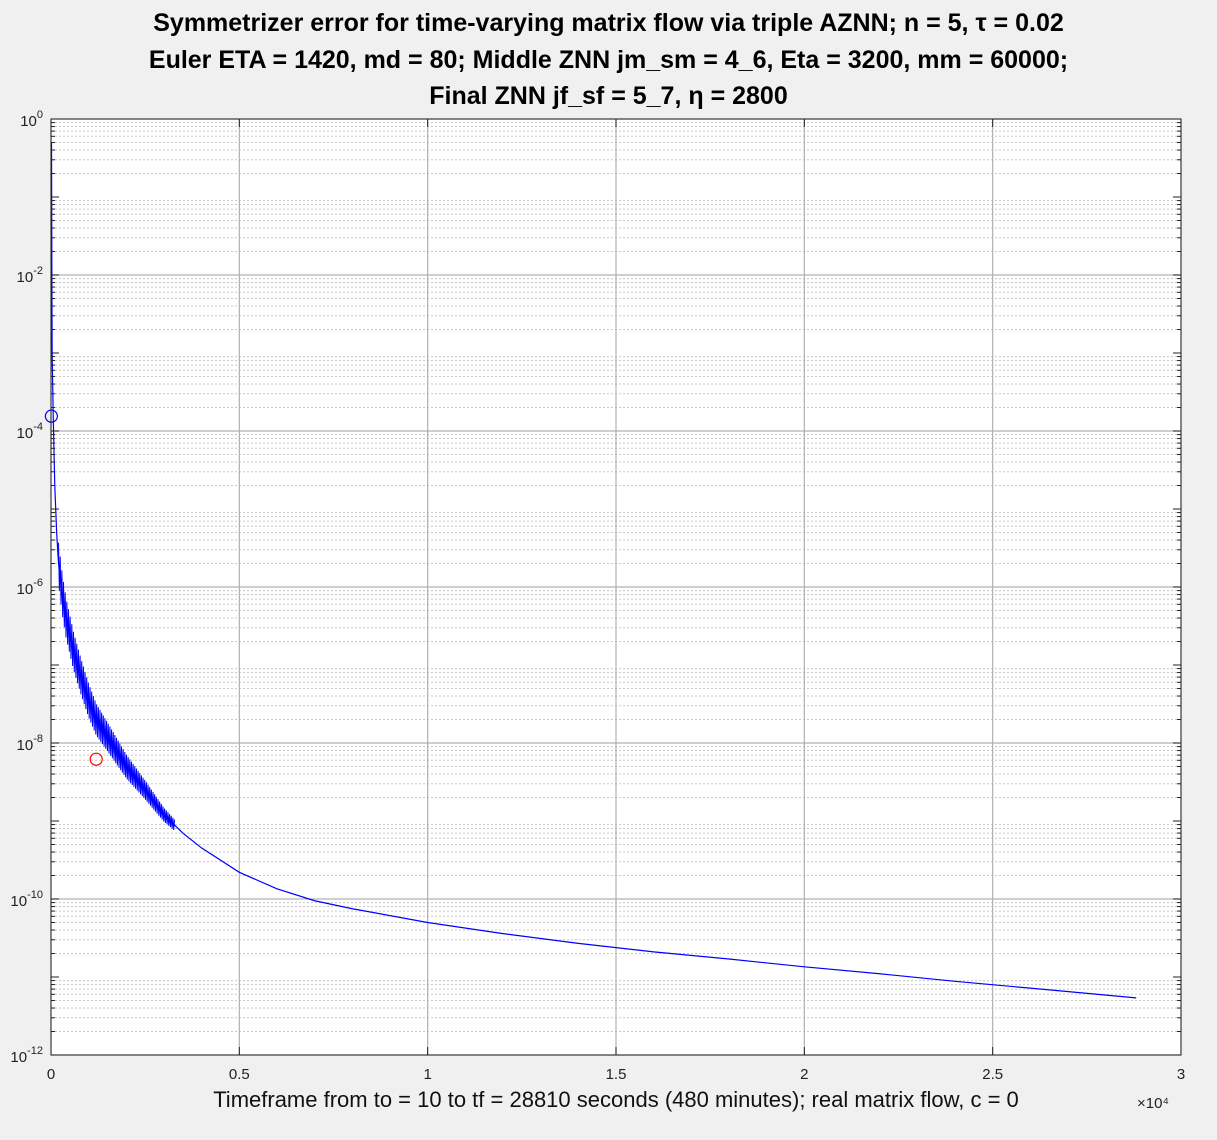  I want to click on y-tick-labels: 10⁻¹² 10⁻¹⁰ 10⁻⁸ 10⁻⁶ 10⁻⁴ 10⁻² 10⁰, so click(26, 587).